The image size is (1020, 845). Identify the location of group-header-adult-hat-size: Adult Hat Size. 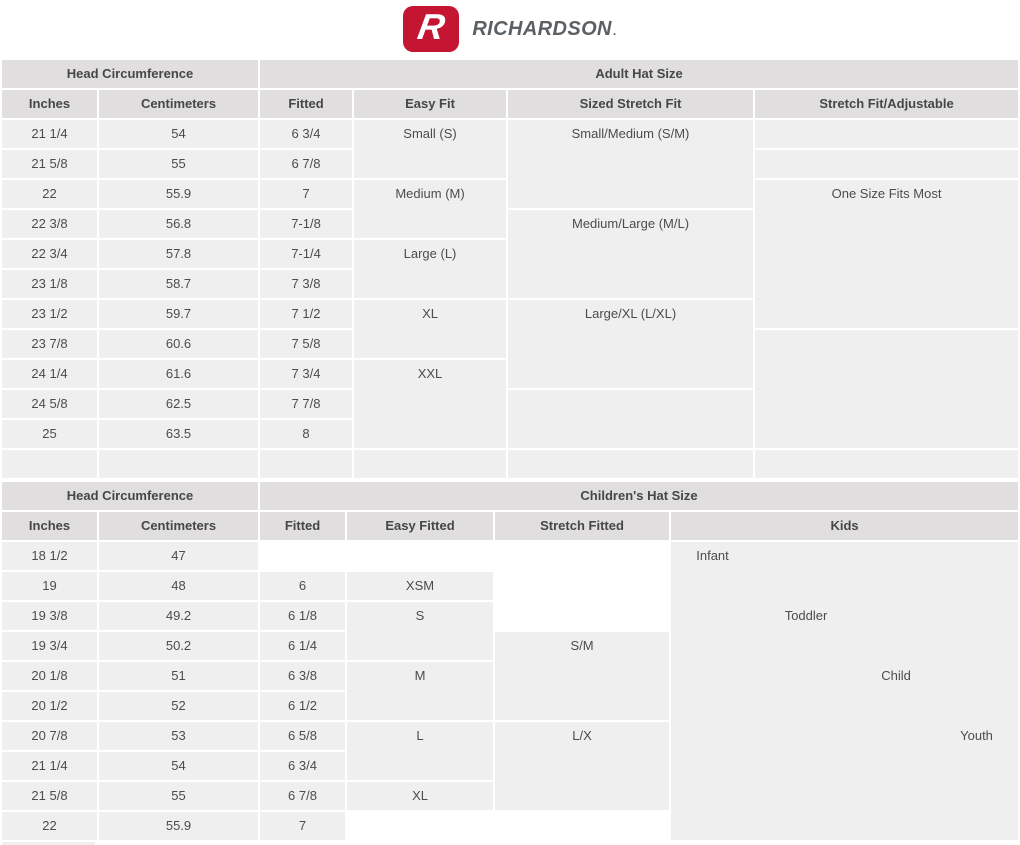
(639, 74).